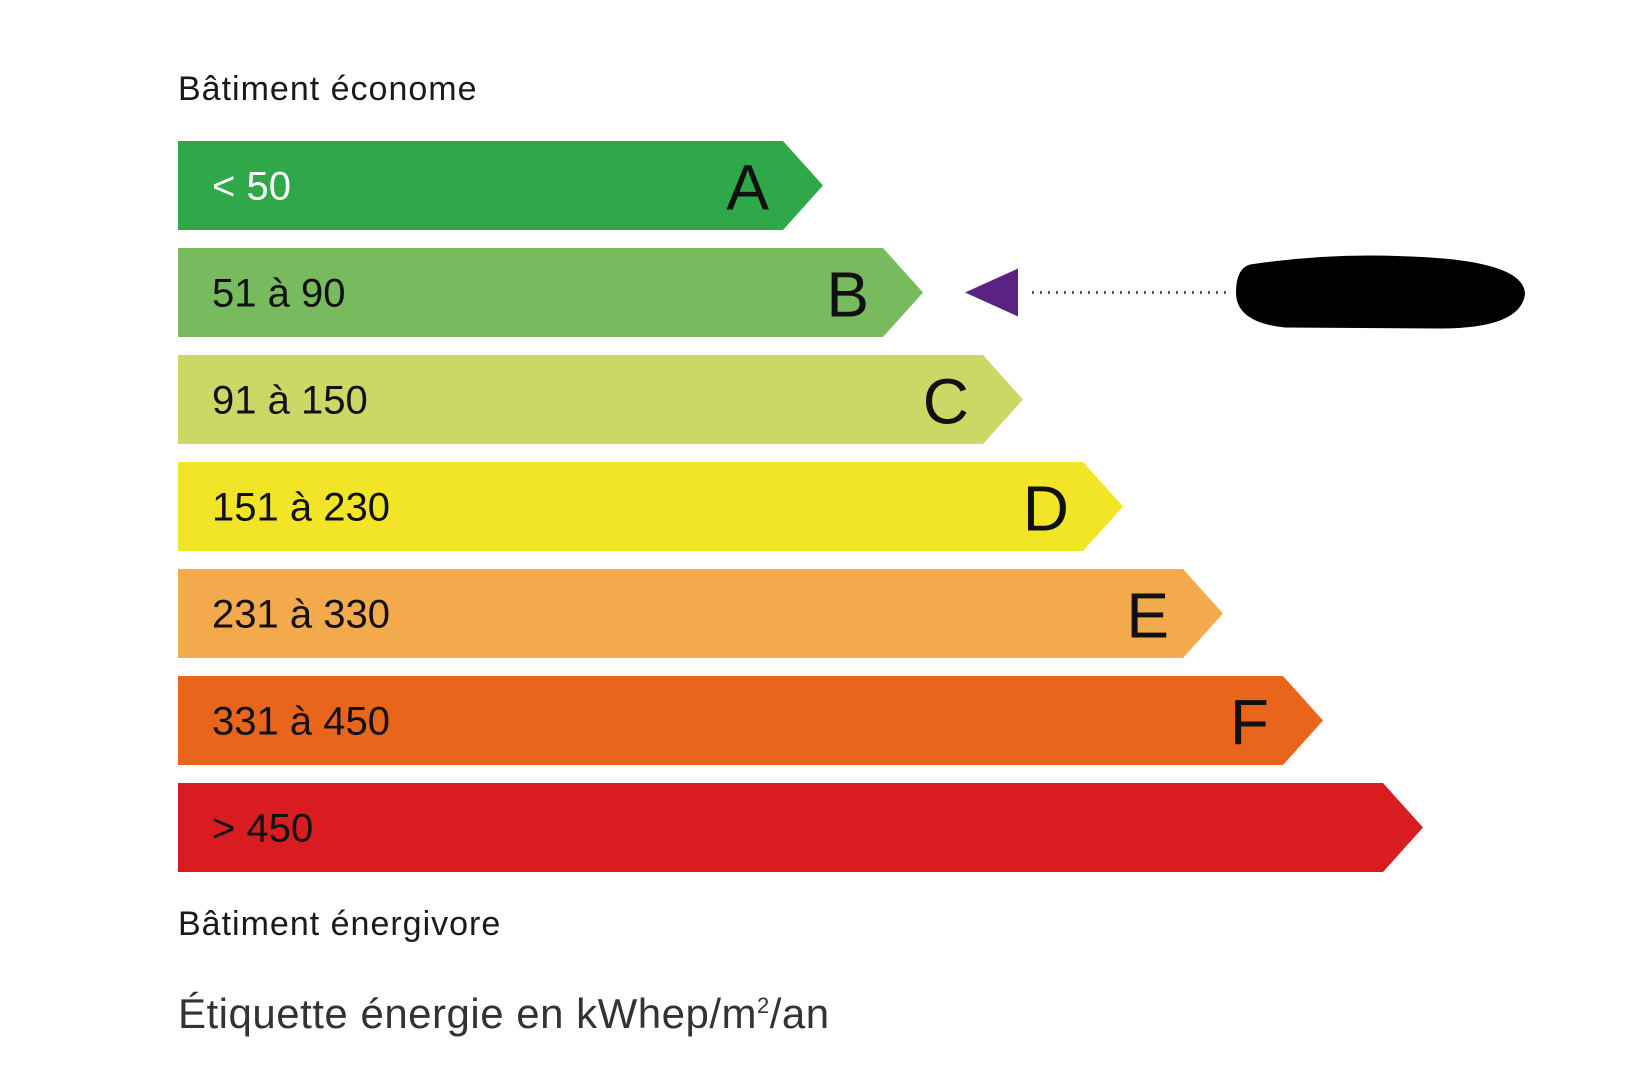  Describe the element at coordinates (340, 924) in the screenshot. I see `bottom-label: Bâtiment énergivore` at that location.